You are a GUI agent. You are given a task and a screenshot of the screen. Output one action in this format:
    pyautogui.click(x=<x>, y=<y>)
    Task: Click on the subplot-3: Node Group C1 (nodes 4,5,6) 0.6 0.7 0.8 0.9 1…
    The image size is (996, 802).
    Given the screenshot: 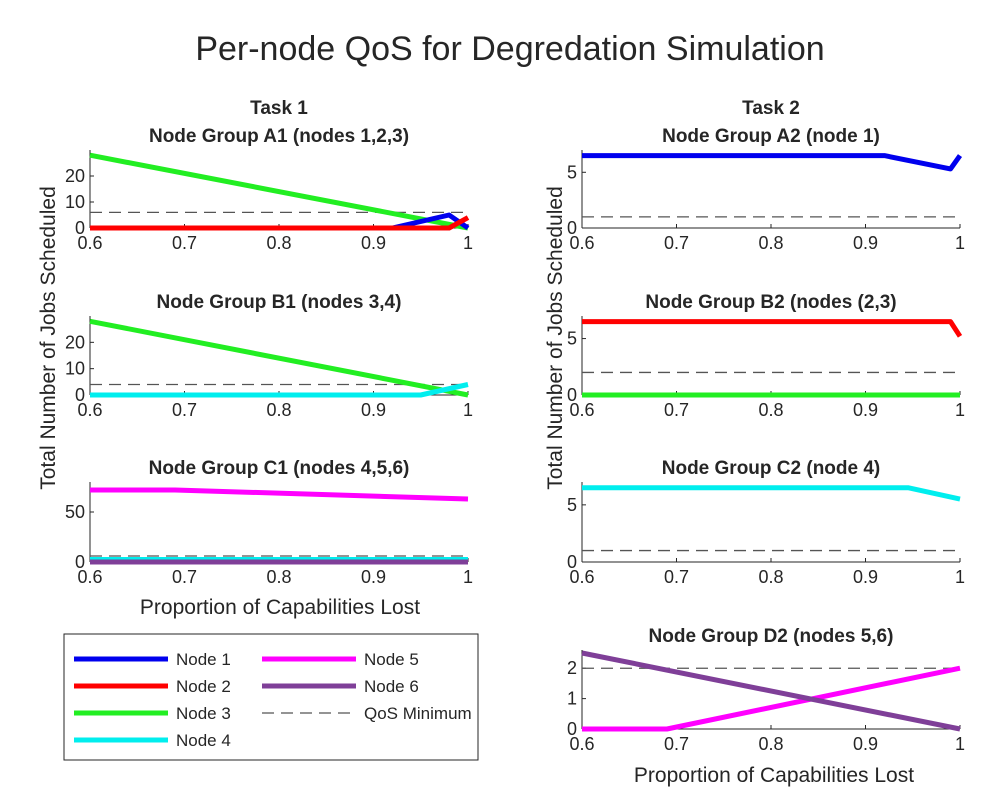 What is the action you would take?
    pyautogui.click(x=269, y=522)
    